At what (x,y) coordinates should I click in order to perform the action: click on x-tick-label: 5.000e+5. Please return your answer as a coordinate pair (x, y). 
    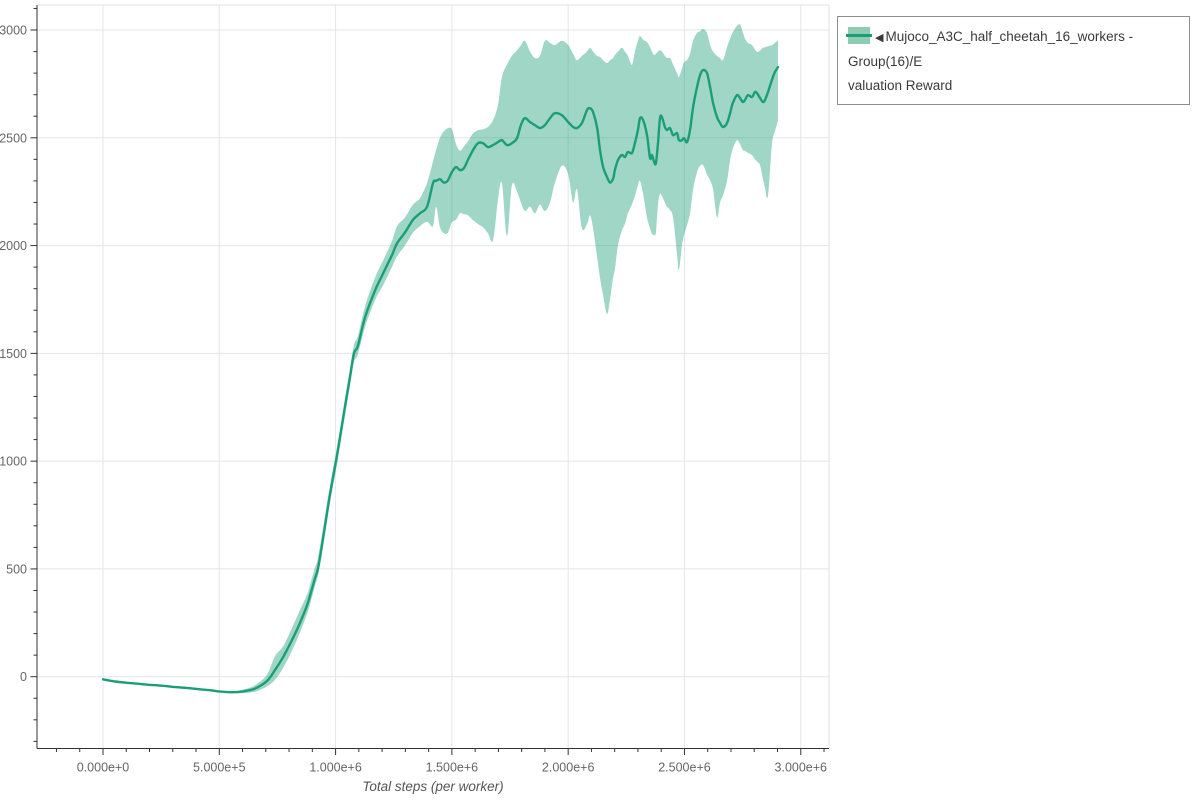
    Looking at the image, I should click on (219, 768).